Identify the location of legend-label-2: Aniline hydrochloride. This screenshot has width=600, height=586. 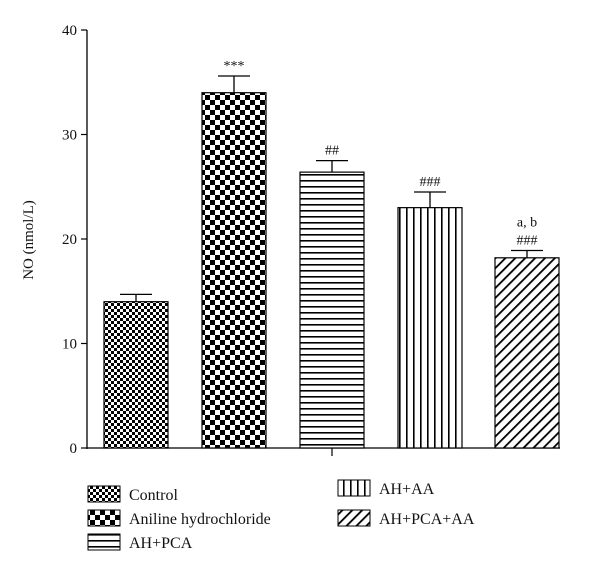
(200, 519).